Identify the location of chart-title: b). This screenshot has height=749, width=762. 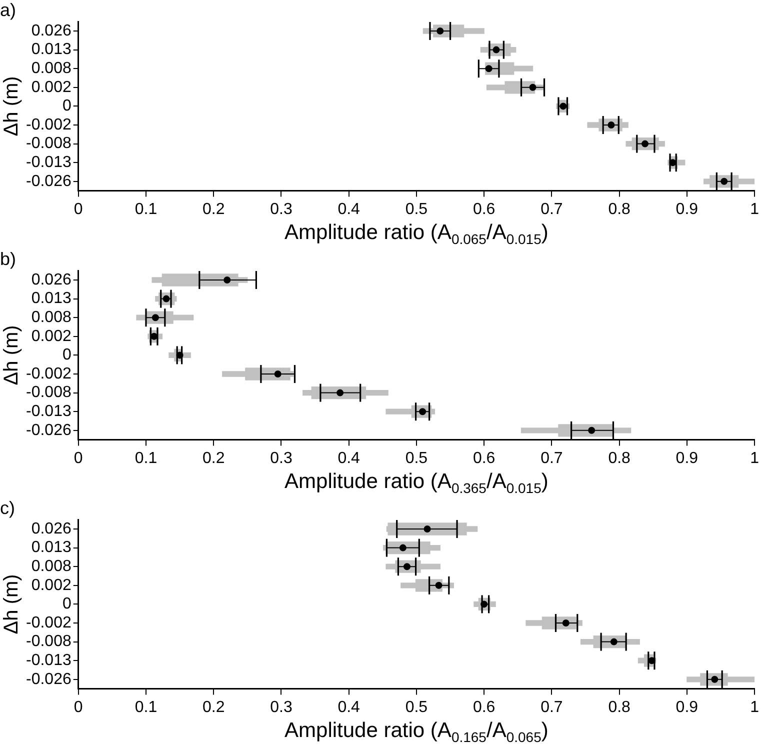
(8, 258).